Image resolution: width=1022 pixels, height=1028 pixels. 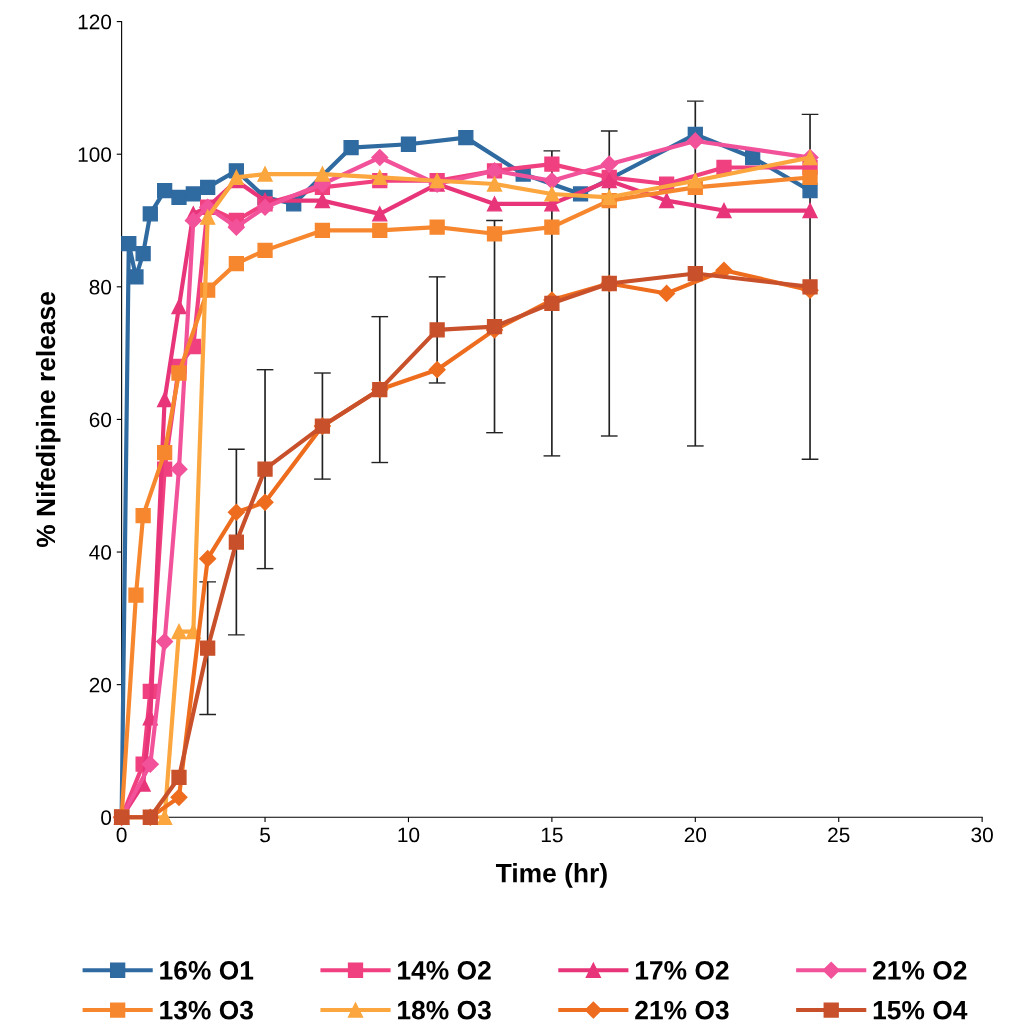 I want to click on y-axis-title: % Nifedipine release, so click(x=48, y=419).